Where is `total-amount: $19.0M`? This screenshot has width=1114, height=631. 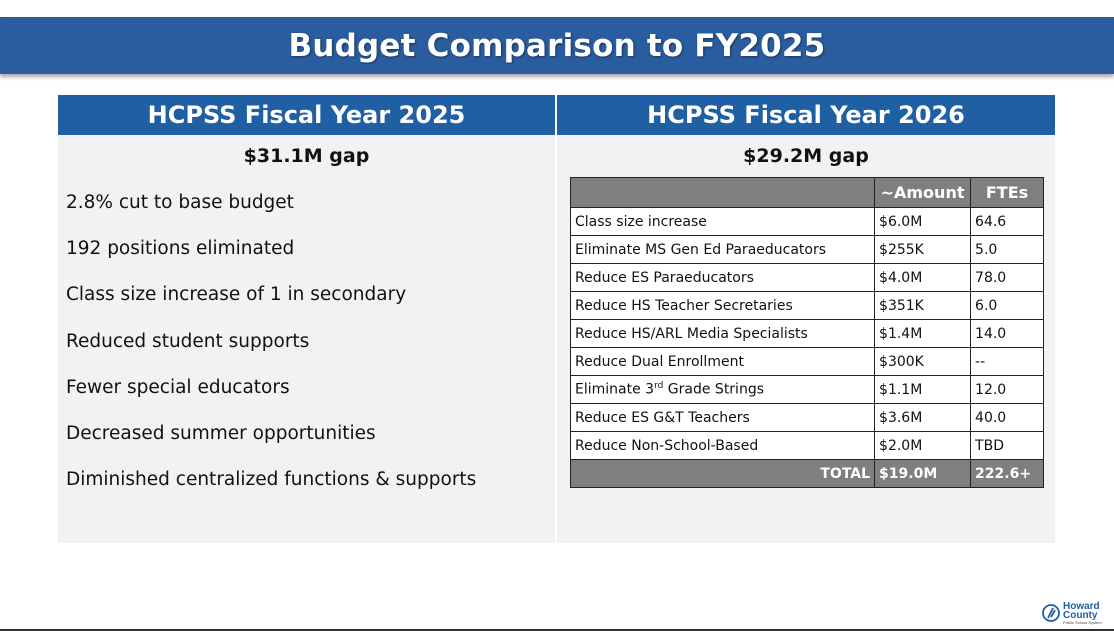 total-amount: $19.0M is located at coordinates (923, 473).